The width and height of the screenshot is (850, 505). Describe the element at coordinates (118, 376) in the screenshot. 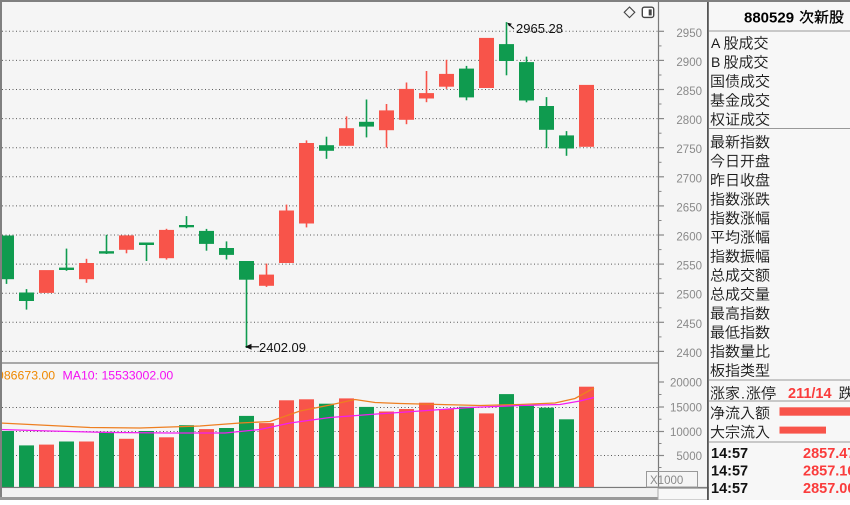

I see `svg-text: MA10: 15533002.00` at that location.